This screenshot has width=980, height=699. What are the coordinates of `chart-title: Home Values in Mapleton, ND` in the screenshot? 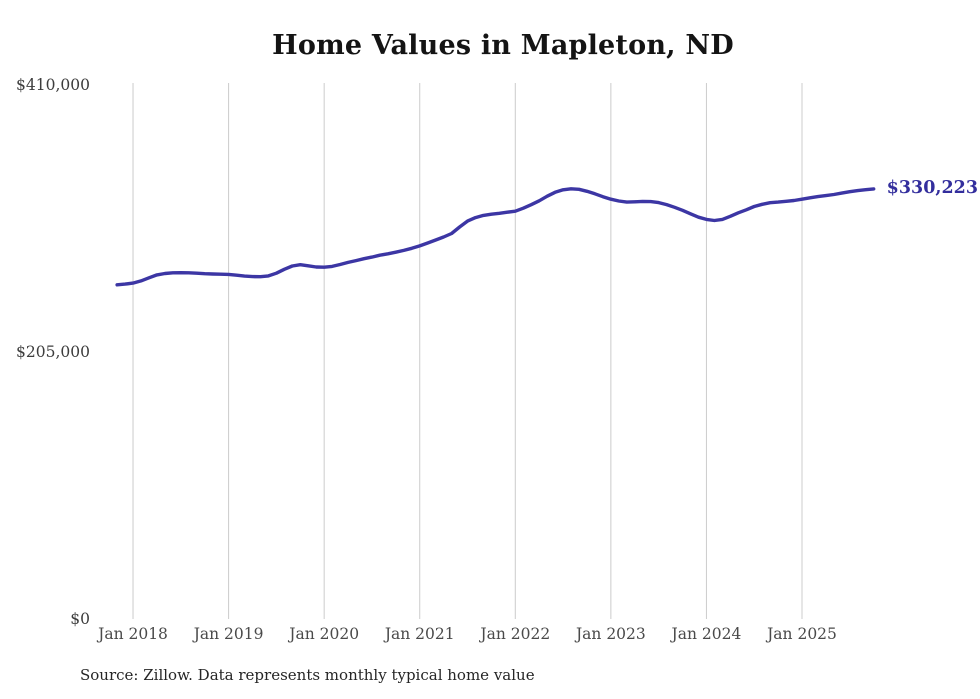 It's located at (503, 45).